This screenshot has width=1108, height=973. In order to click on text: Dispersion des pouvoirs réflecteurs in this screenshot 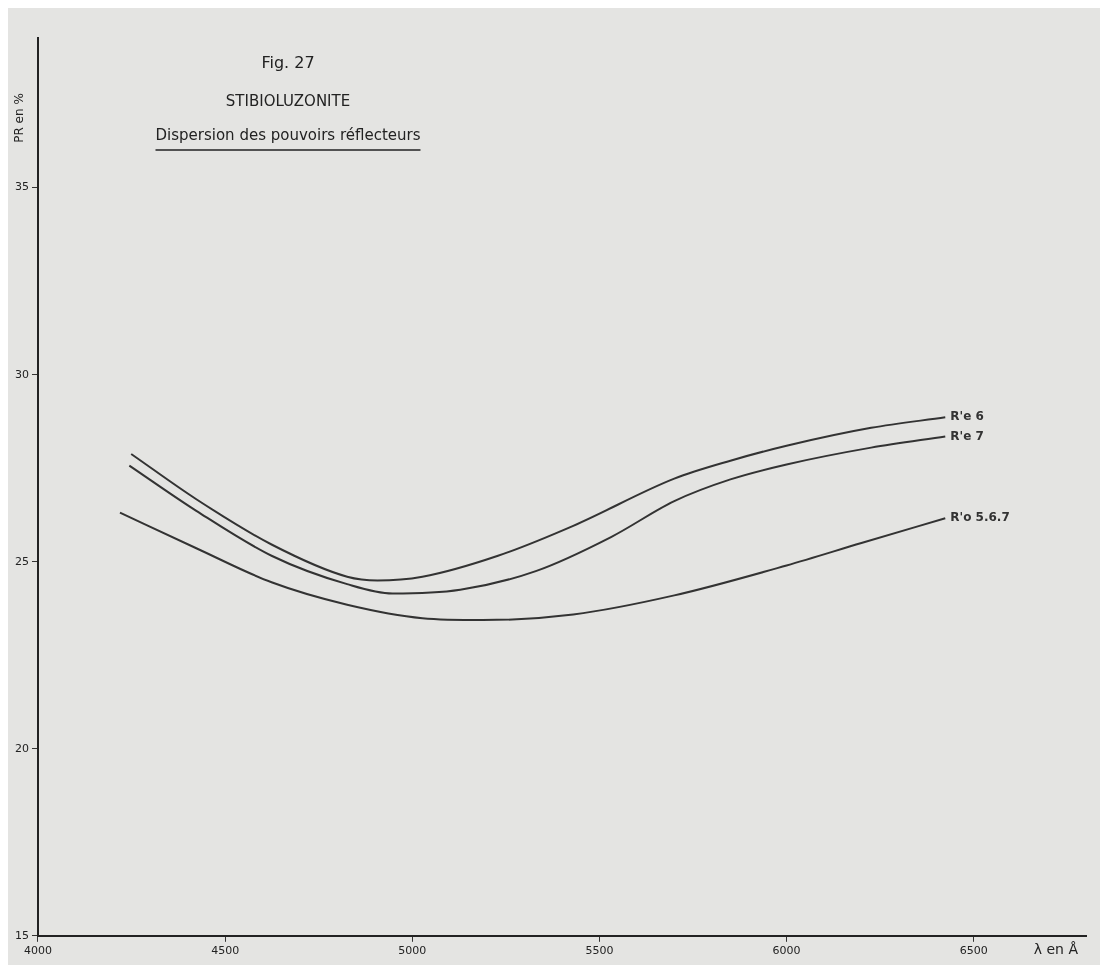, I will do `click(288, 135)`.